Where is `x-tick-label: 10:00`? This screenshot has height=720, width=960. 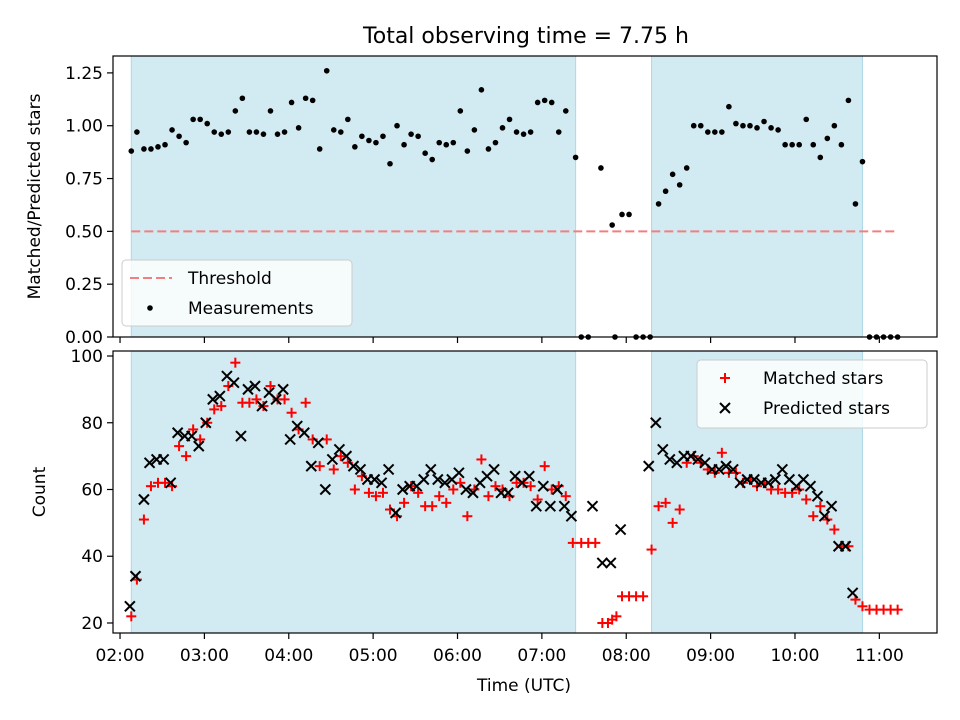
x-tick-label: 10:00 is located at coordinates (794, 656).